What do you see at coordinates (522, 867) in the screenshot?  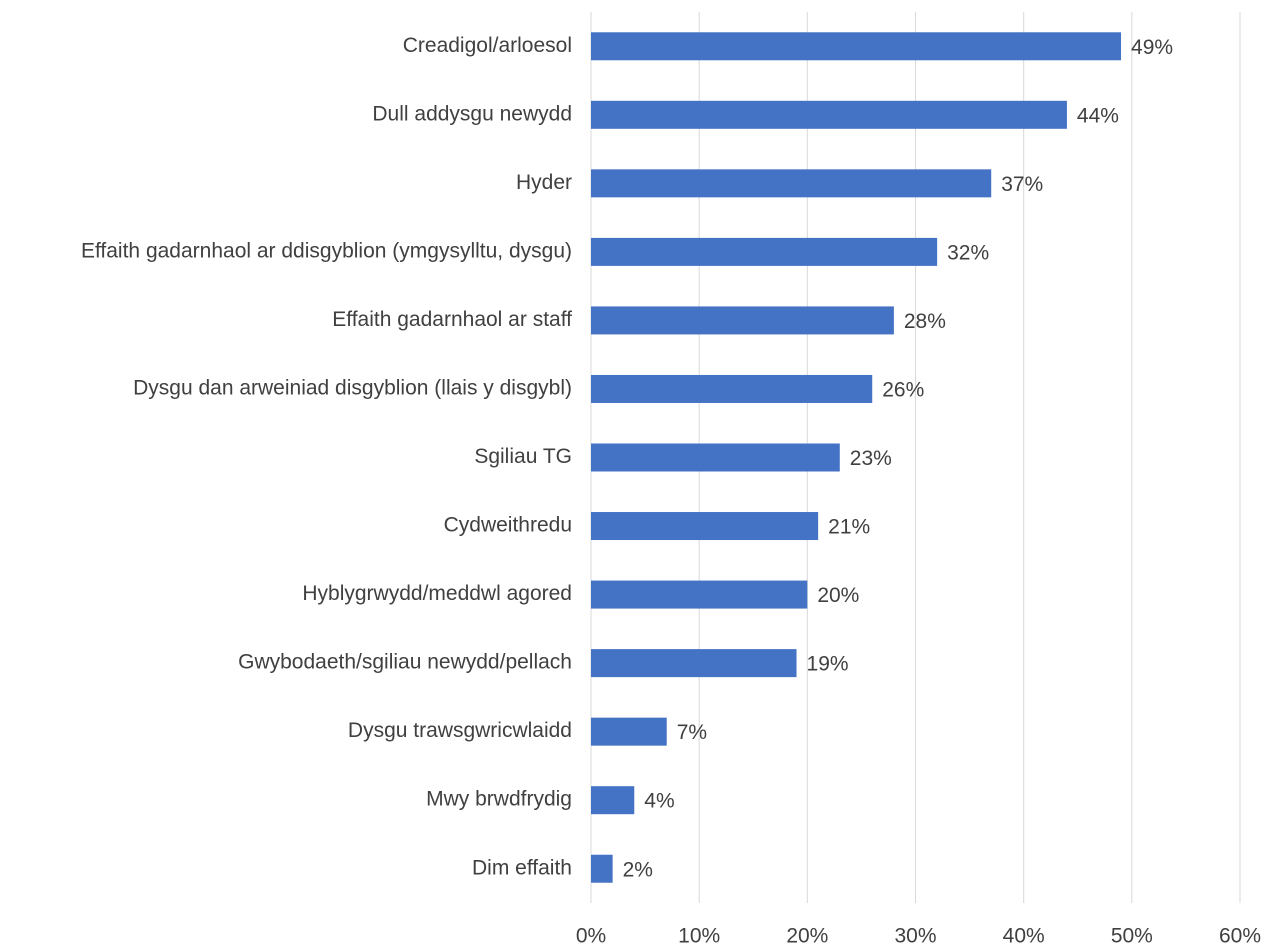 I see `y-tick-label: Dim effaith` at bounding box center [522, 867].